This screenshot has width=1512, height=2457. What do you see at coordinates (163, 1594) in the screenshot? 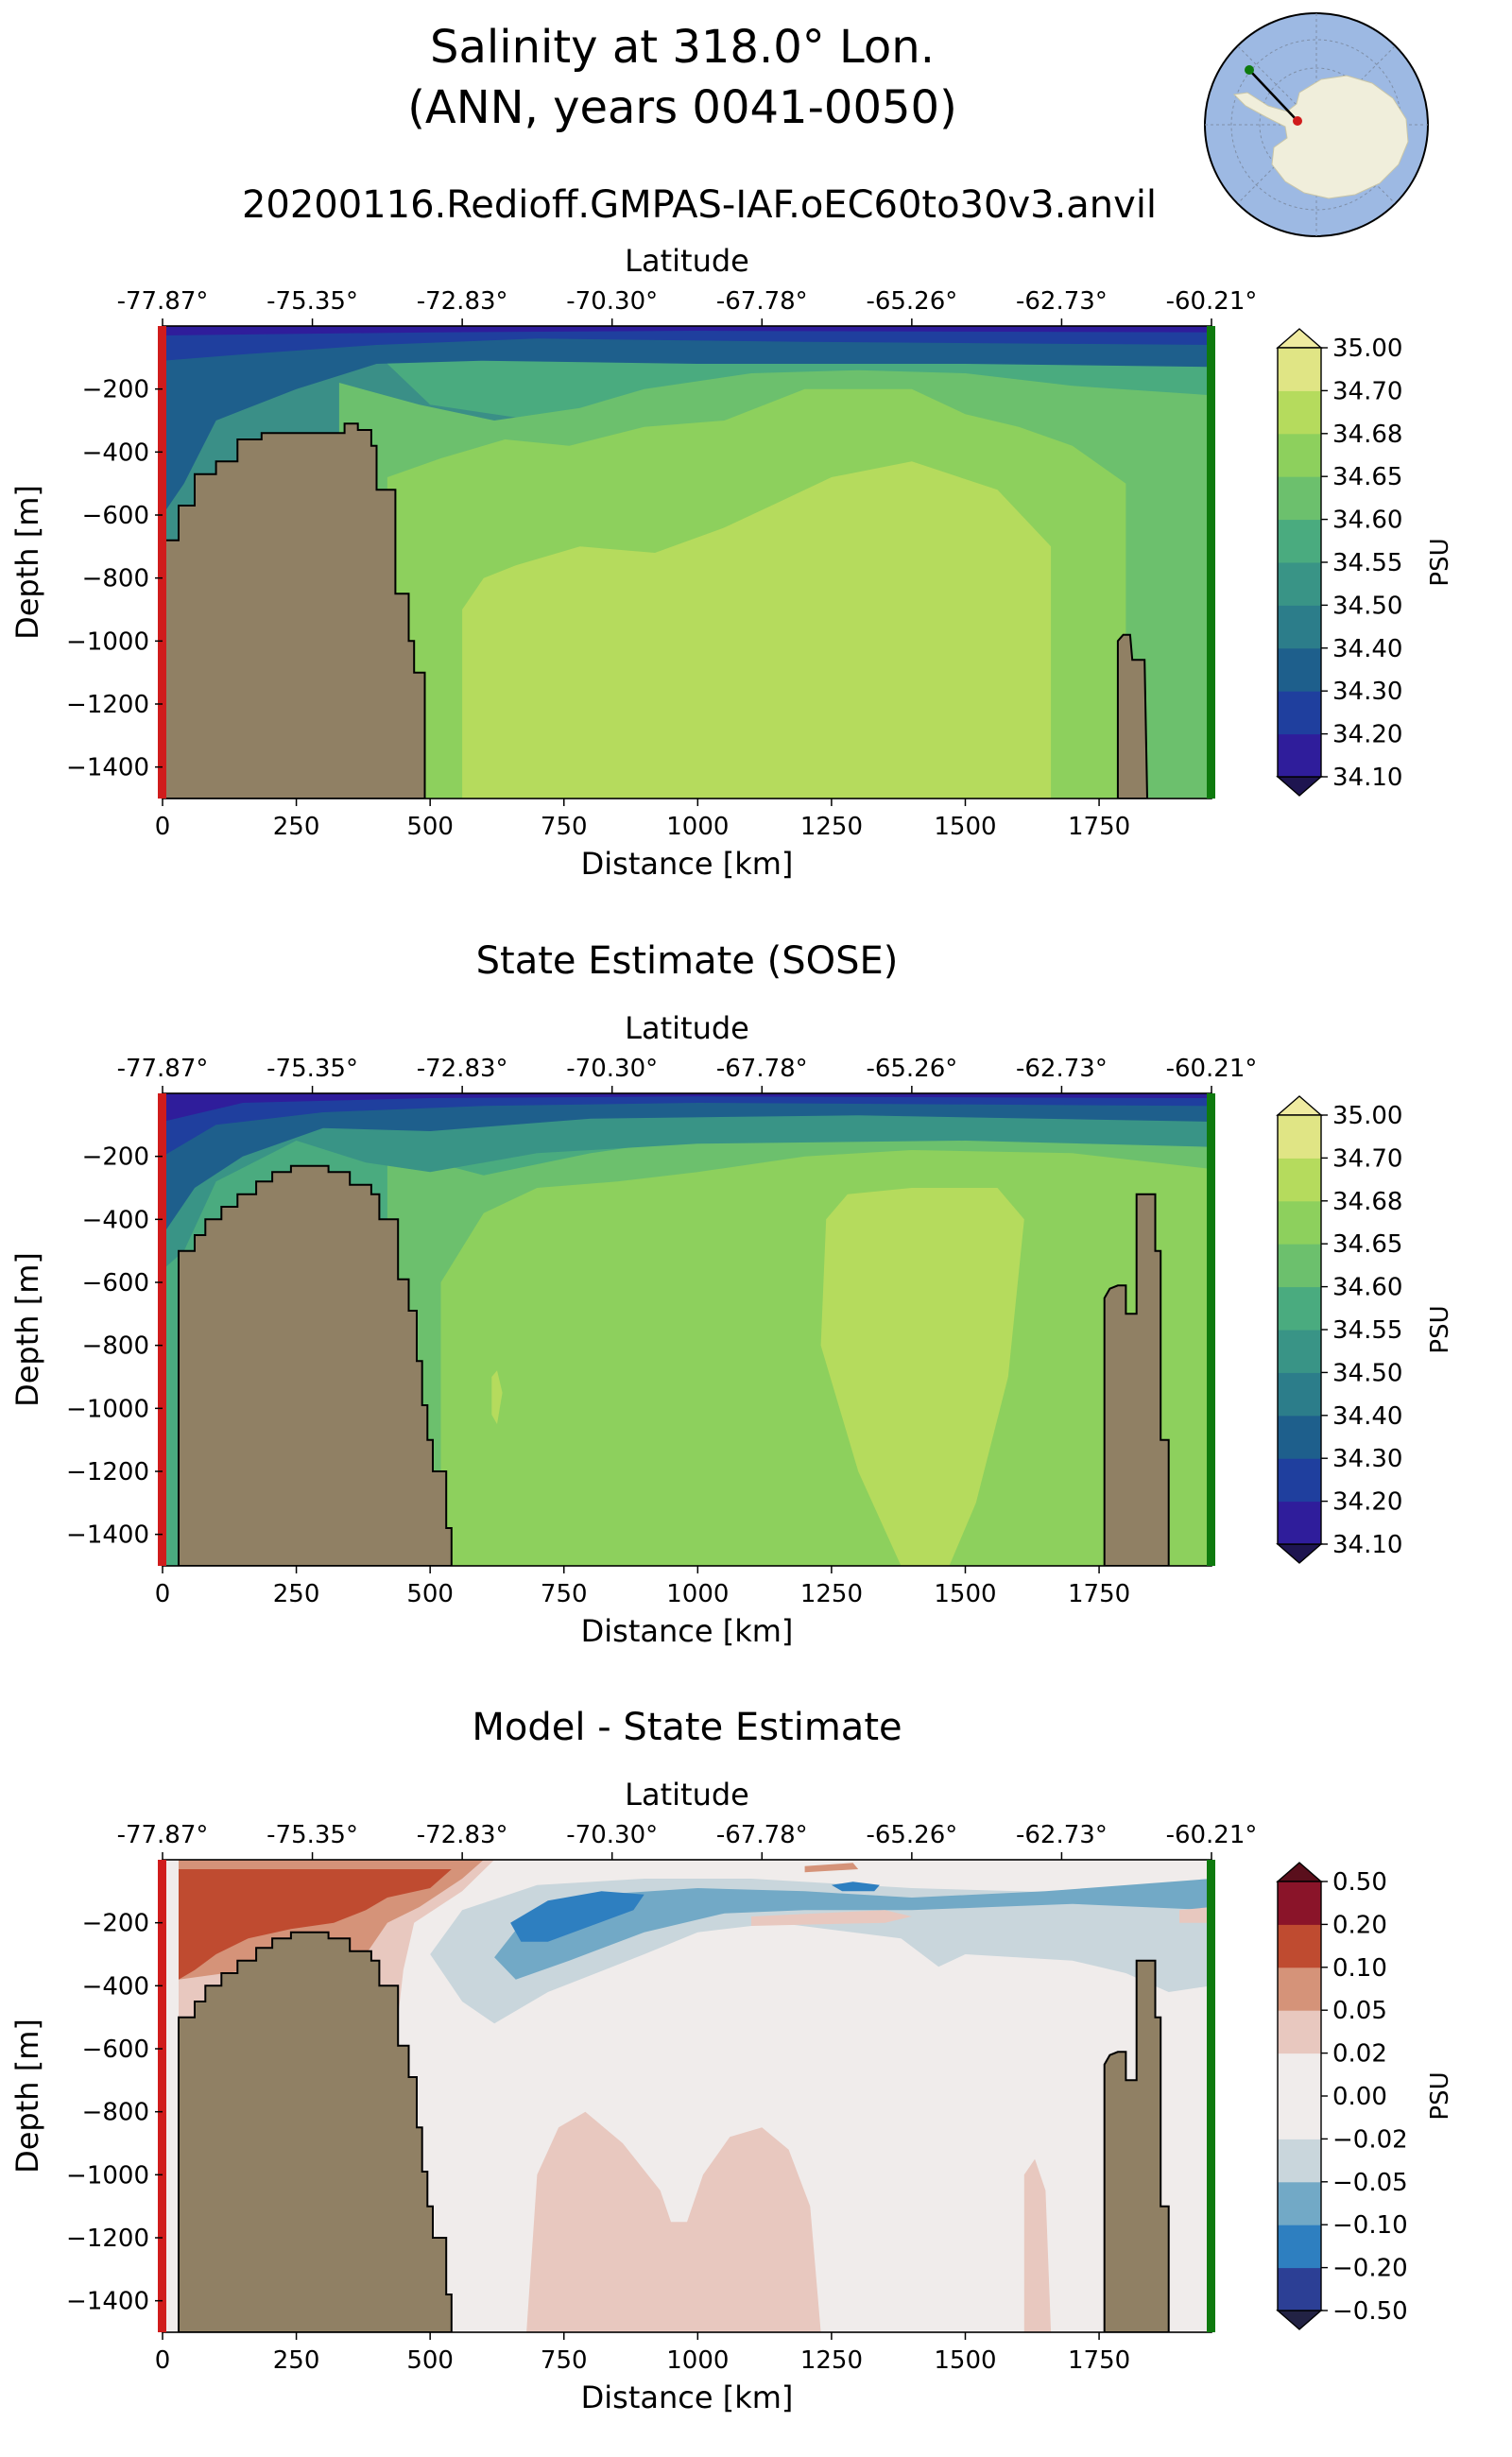
I see `x-tick-label: 0` at bounding box center [163, 1594].